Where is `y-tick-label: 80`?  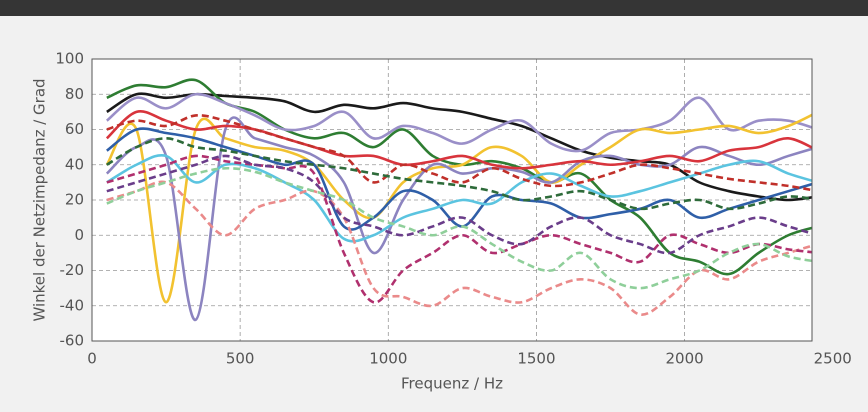 y-tick-label: 80 is located at coordinates (74, 94).